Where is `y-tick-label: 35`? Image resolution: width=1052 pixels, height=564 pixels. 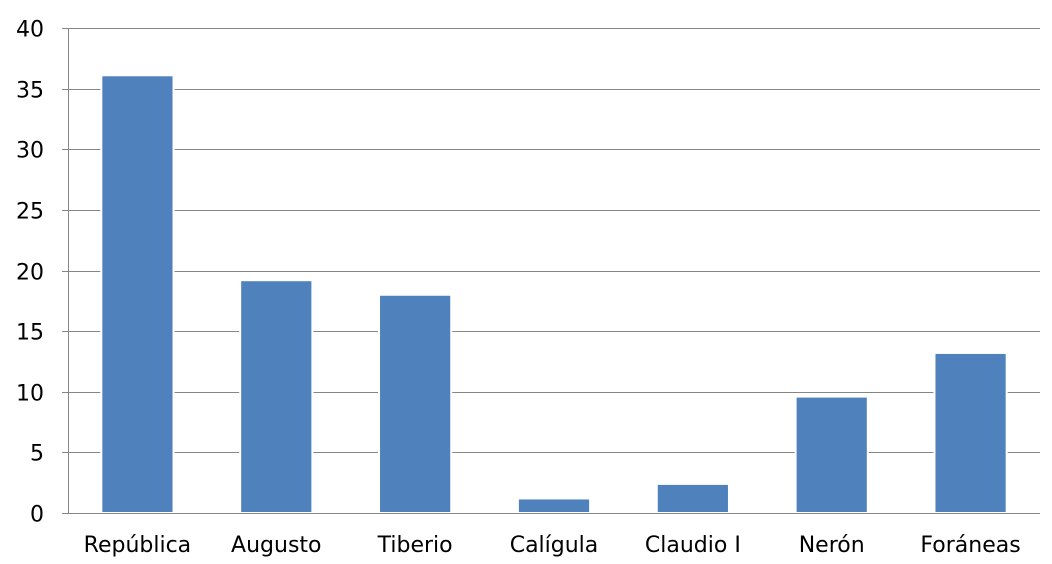
y-tick-label: 35 is located at coordinates (30, 91).